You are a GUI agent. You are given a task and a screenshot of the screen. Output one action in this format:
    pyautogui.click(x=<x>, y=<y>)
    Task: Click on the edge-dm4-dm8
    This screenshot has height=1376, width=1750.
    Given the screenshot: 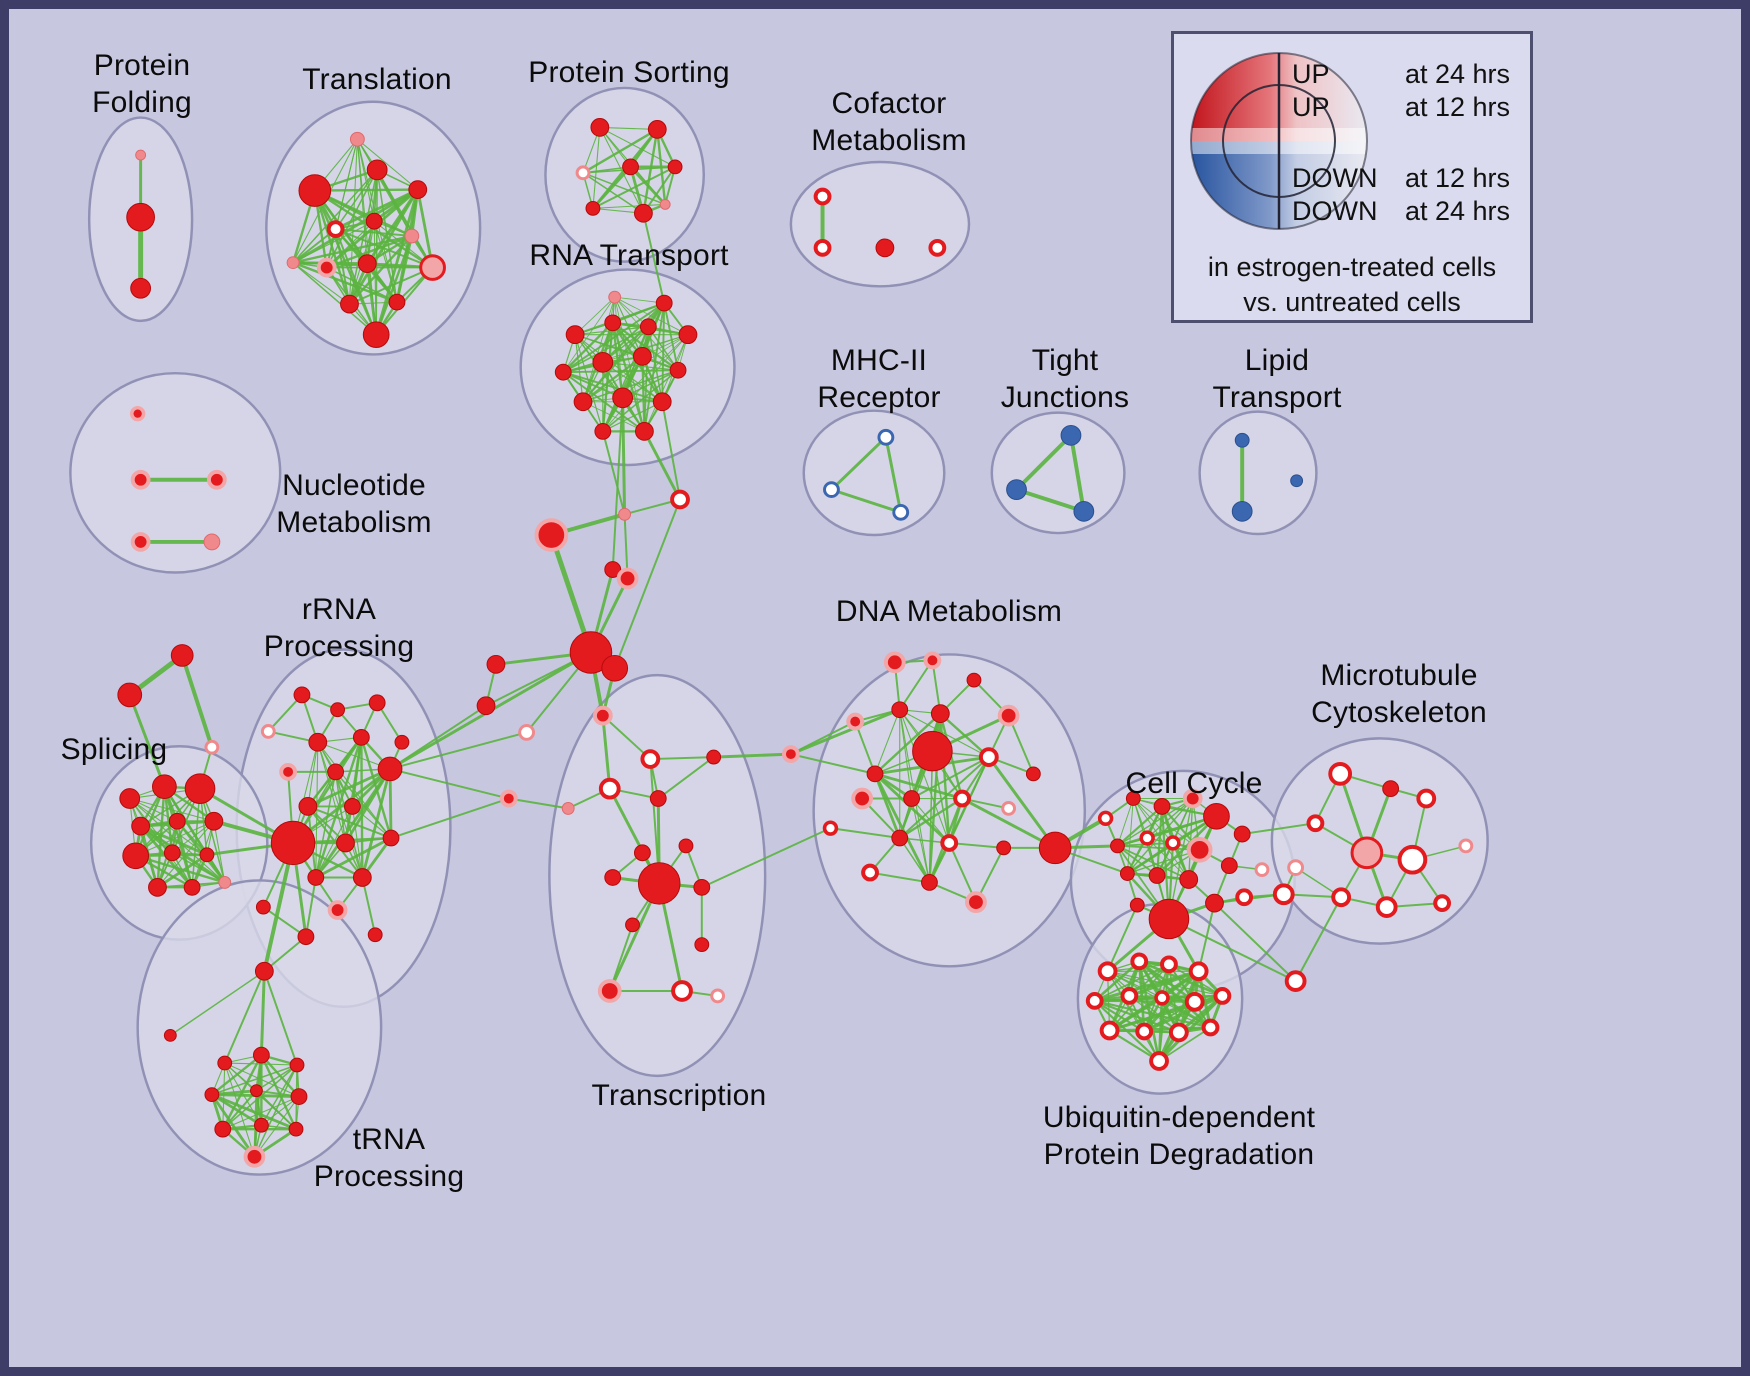 What is the action you would take?
    pyautogui.click(x=865, y=747)
    